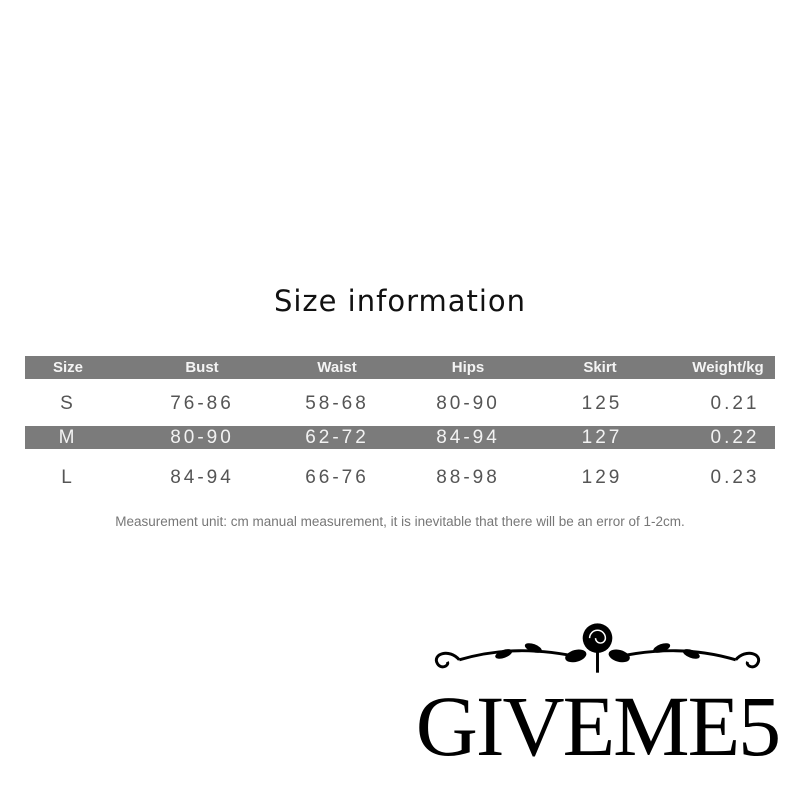 The image size is (800, 800). What do you see at coordinates (68, 437) in the screenshot?
I see `cell-size: M` at bounding box center [68, 437].